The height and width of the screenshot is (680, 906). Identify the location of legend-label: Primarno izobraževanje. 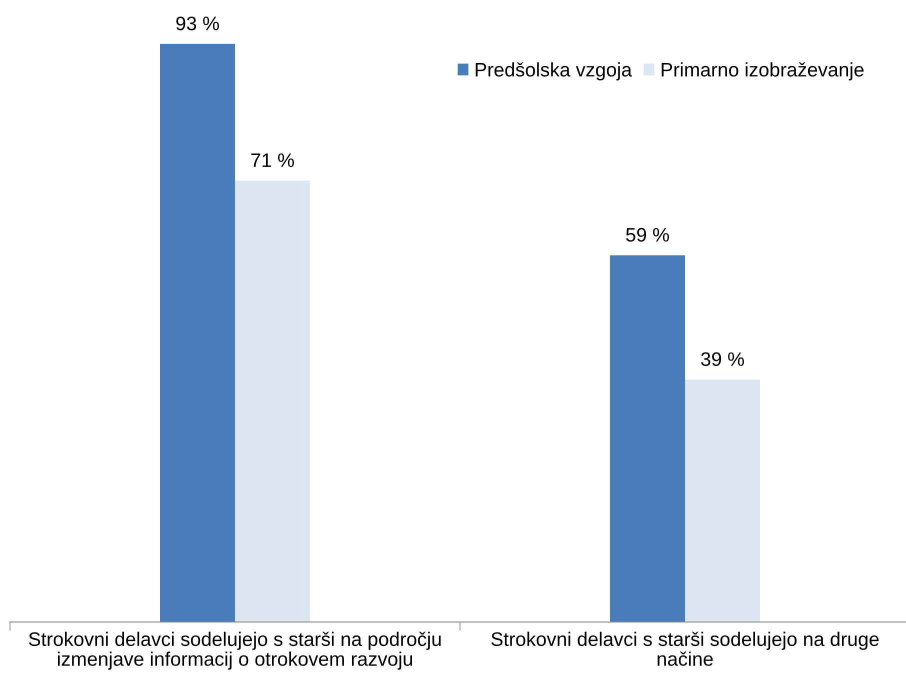
(763, 71).